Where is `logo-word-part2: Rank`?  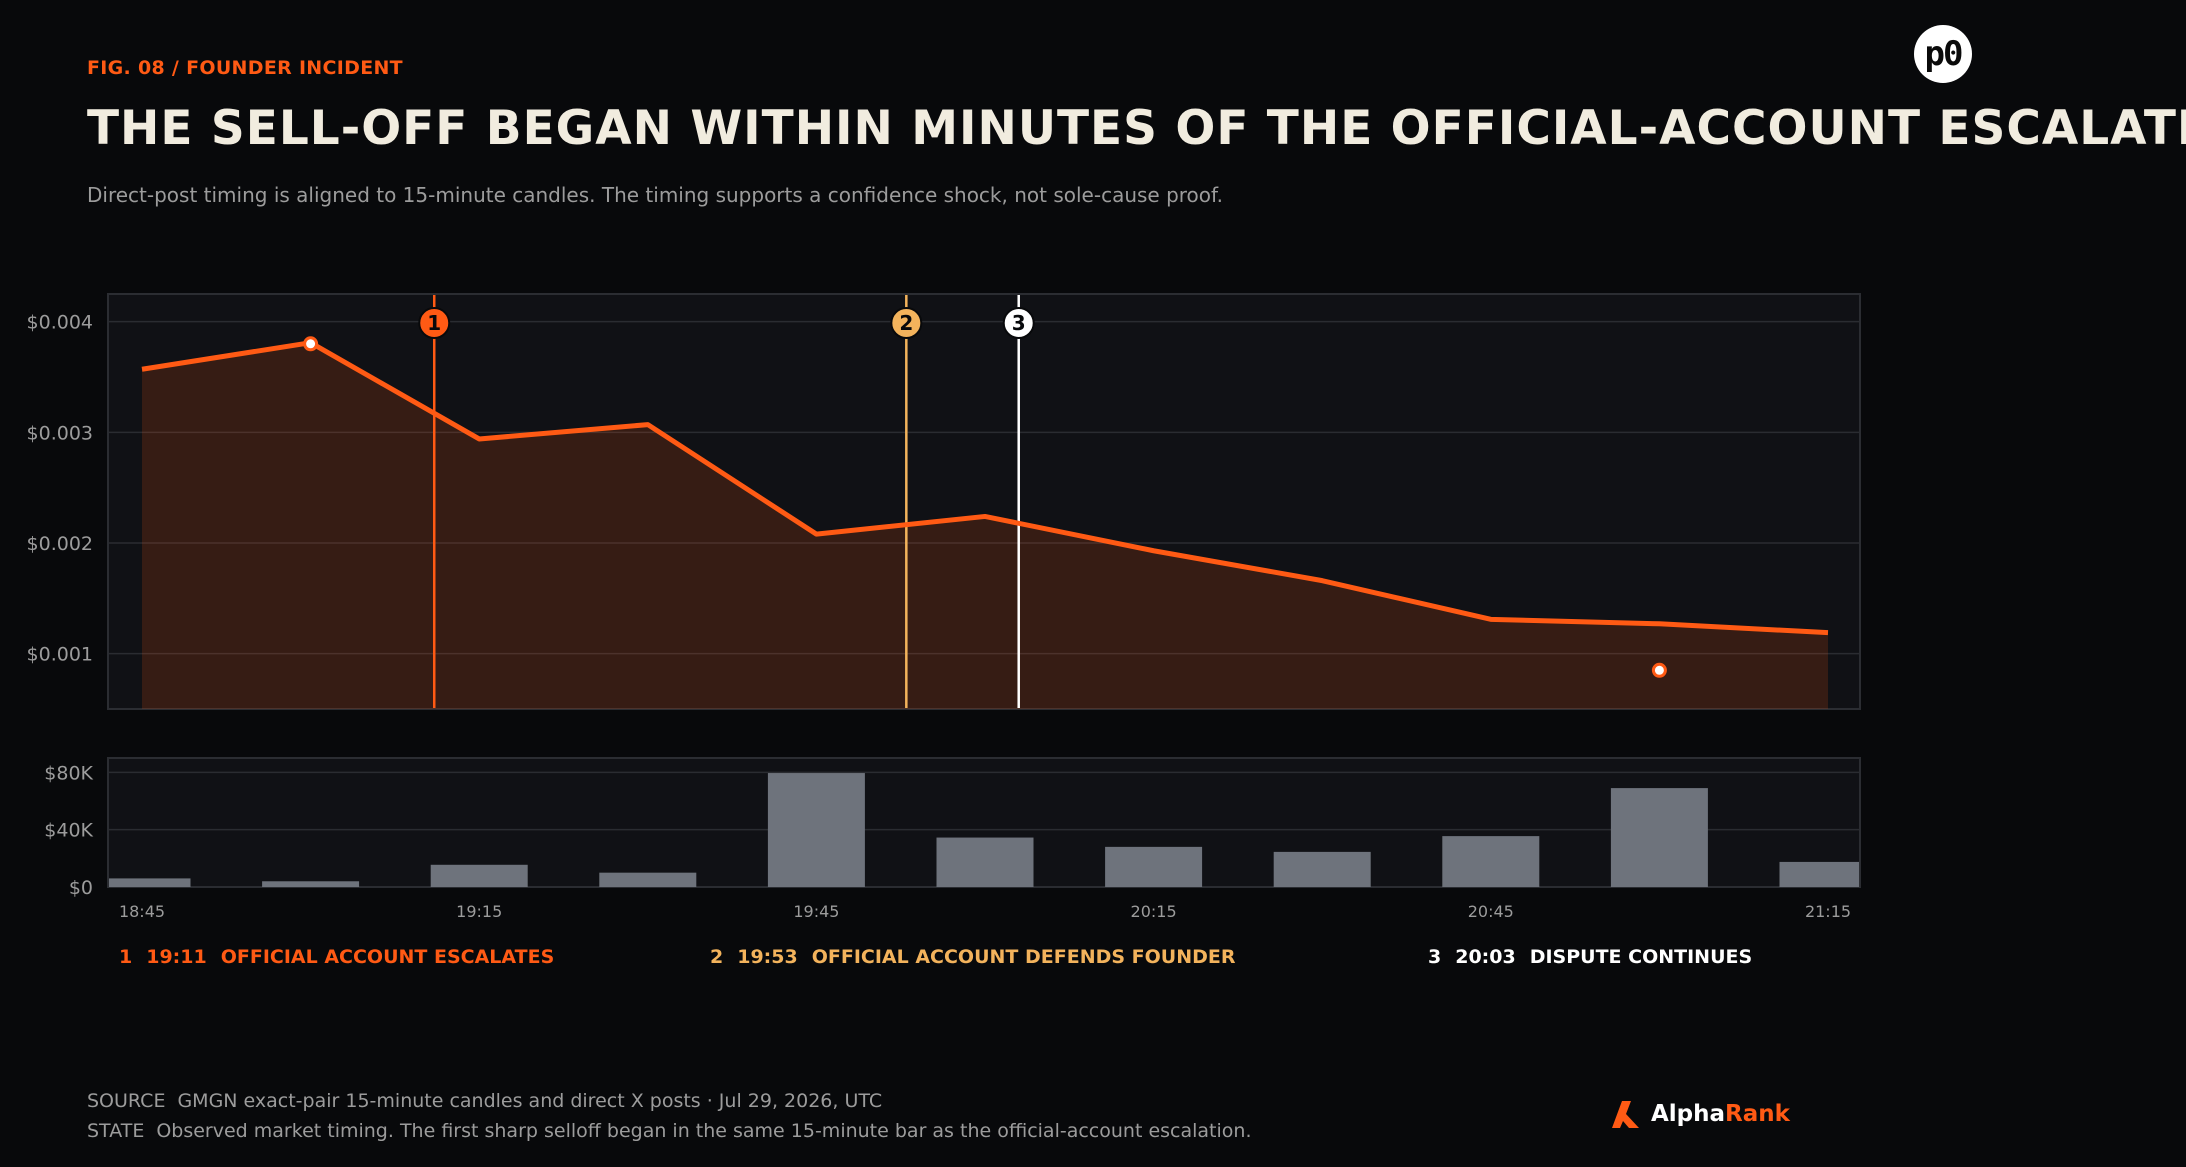 logo-word-part2: Rank is located at coordinates (1757, 1114).